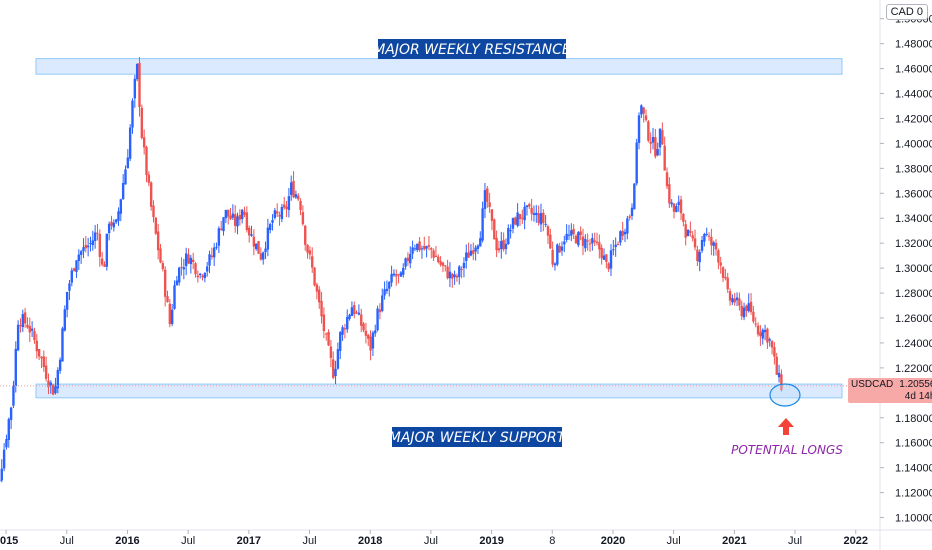 The height and width of the screenshot is (550, 932). What do you see at coordinates (913, 494) in the screenshot?
I see `y-tick-label: 1.12000` at bounding box center [913, 494].